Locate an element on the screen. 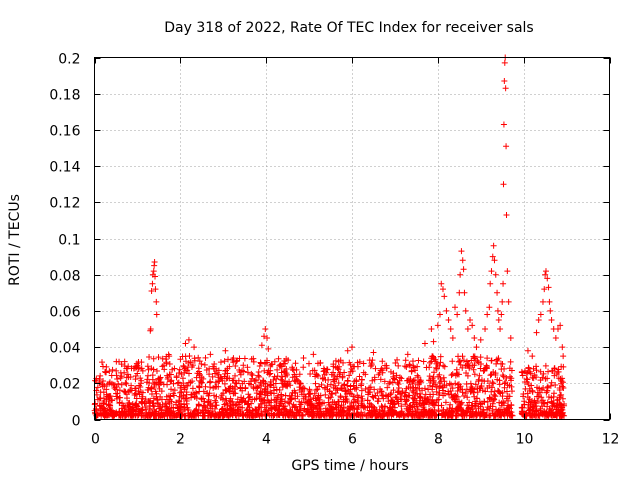 The width and height of the screenshot is (640, 480). y-axis-label: ROTI / TECUs is located at coordinates (15, 240).